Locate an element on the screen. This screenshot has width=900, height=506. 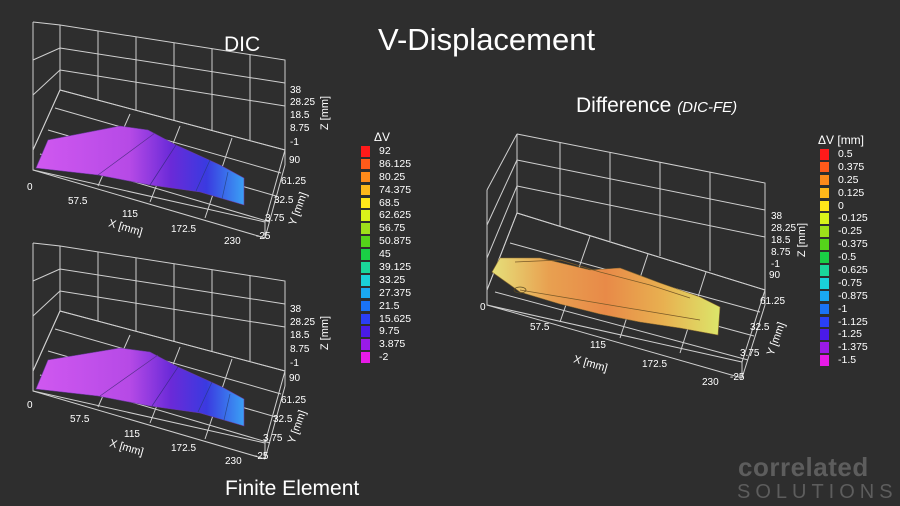
z-axis-label: Z [mm] is located at coordinates (325, 333).